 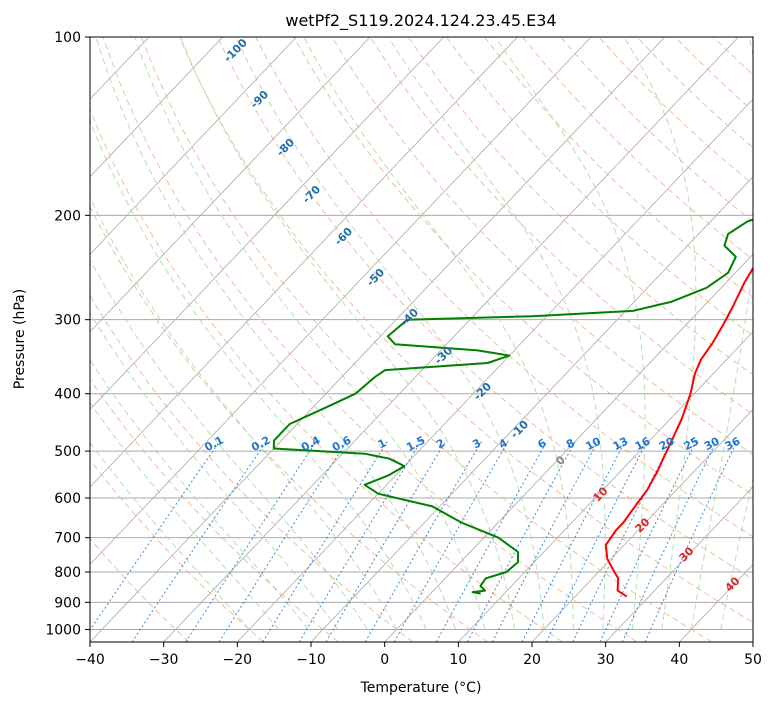 I want to click on x-tick-label: 50, so click(x=753, y=660).